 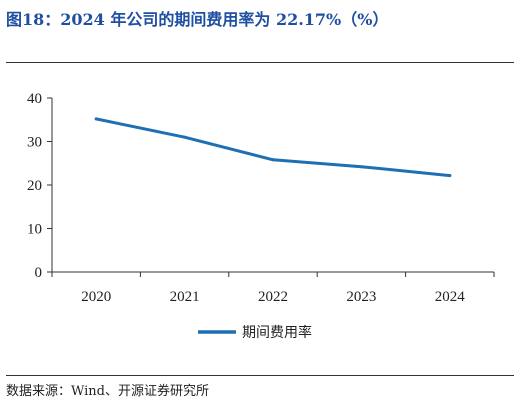 I want to click on x-tick-label: 2023, so click(x=361, y=297).